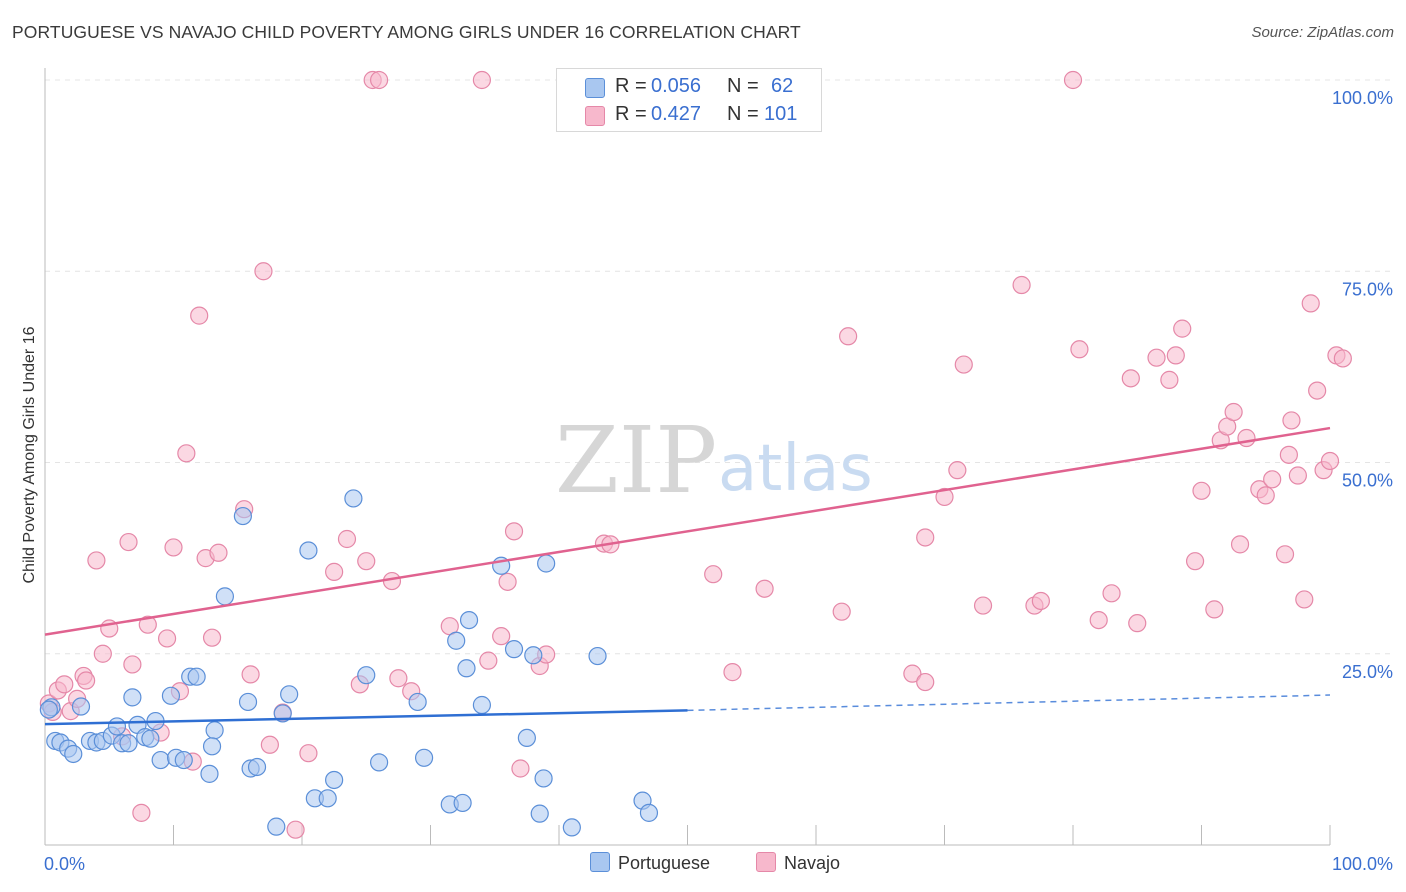 This screenshot has height=892, width=1406. Describe the element at coordinates (1362, 864) in the screenshot. I see `x-tick-label-end: 100.0%` at that location.